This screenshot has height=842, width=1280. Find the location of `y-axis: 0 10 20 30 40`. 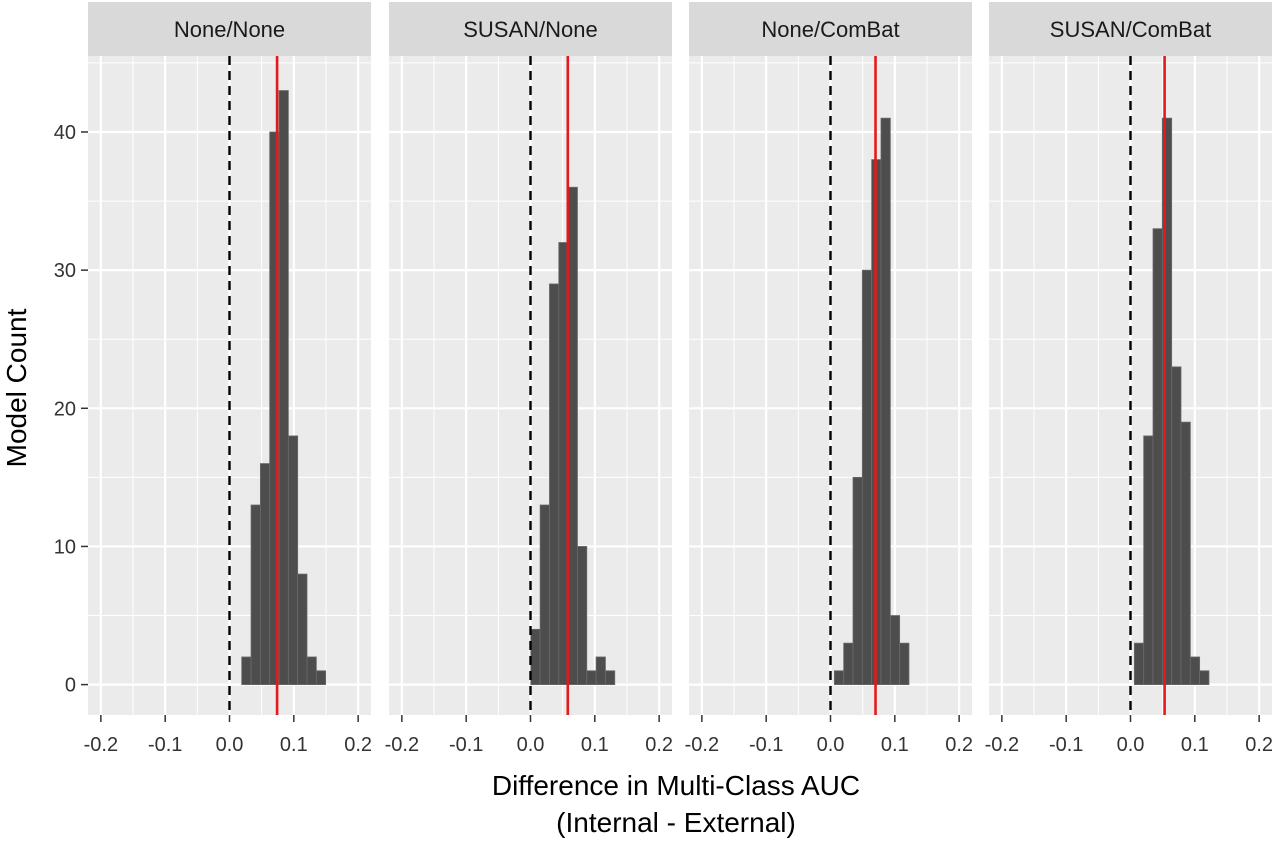

y-axis: 0 10 20 30 40 is located at coordinates (71, 409).